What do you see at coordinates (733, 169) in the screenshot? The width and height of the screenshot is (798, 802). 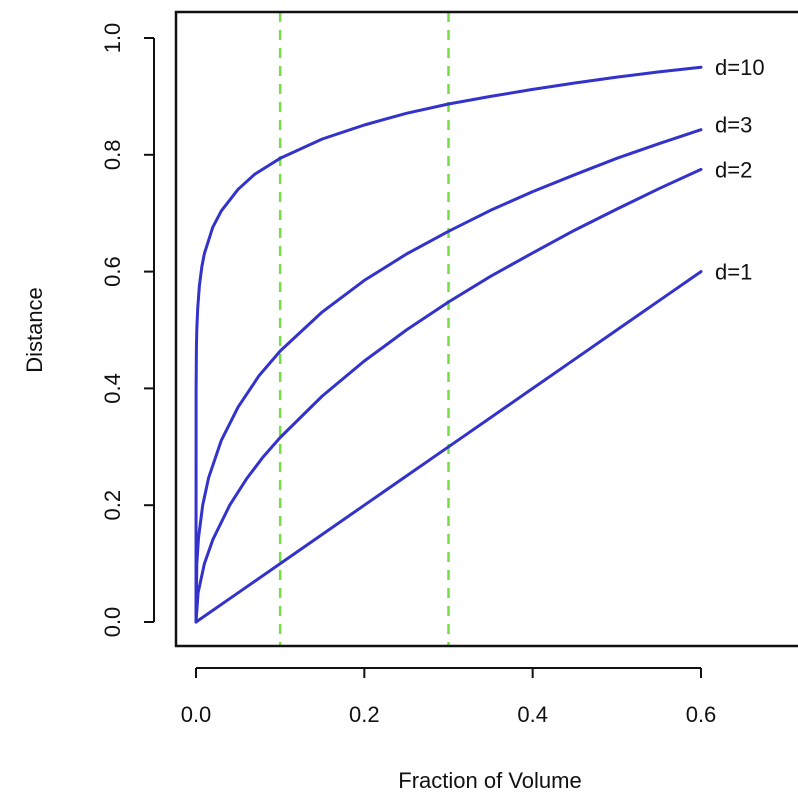 I see `series-label-d2: d=2` at bounding box center [733, 169].